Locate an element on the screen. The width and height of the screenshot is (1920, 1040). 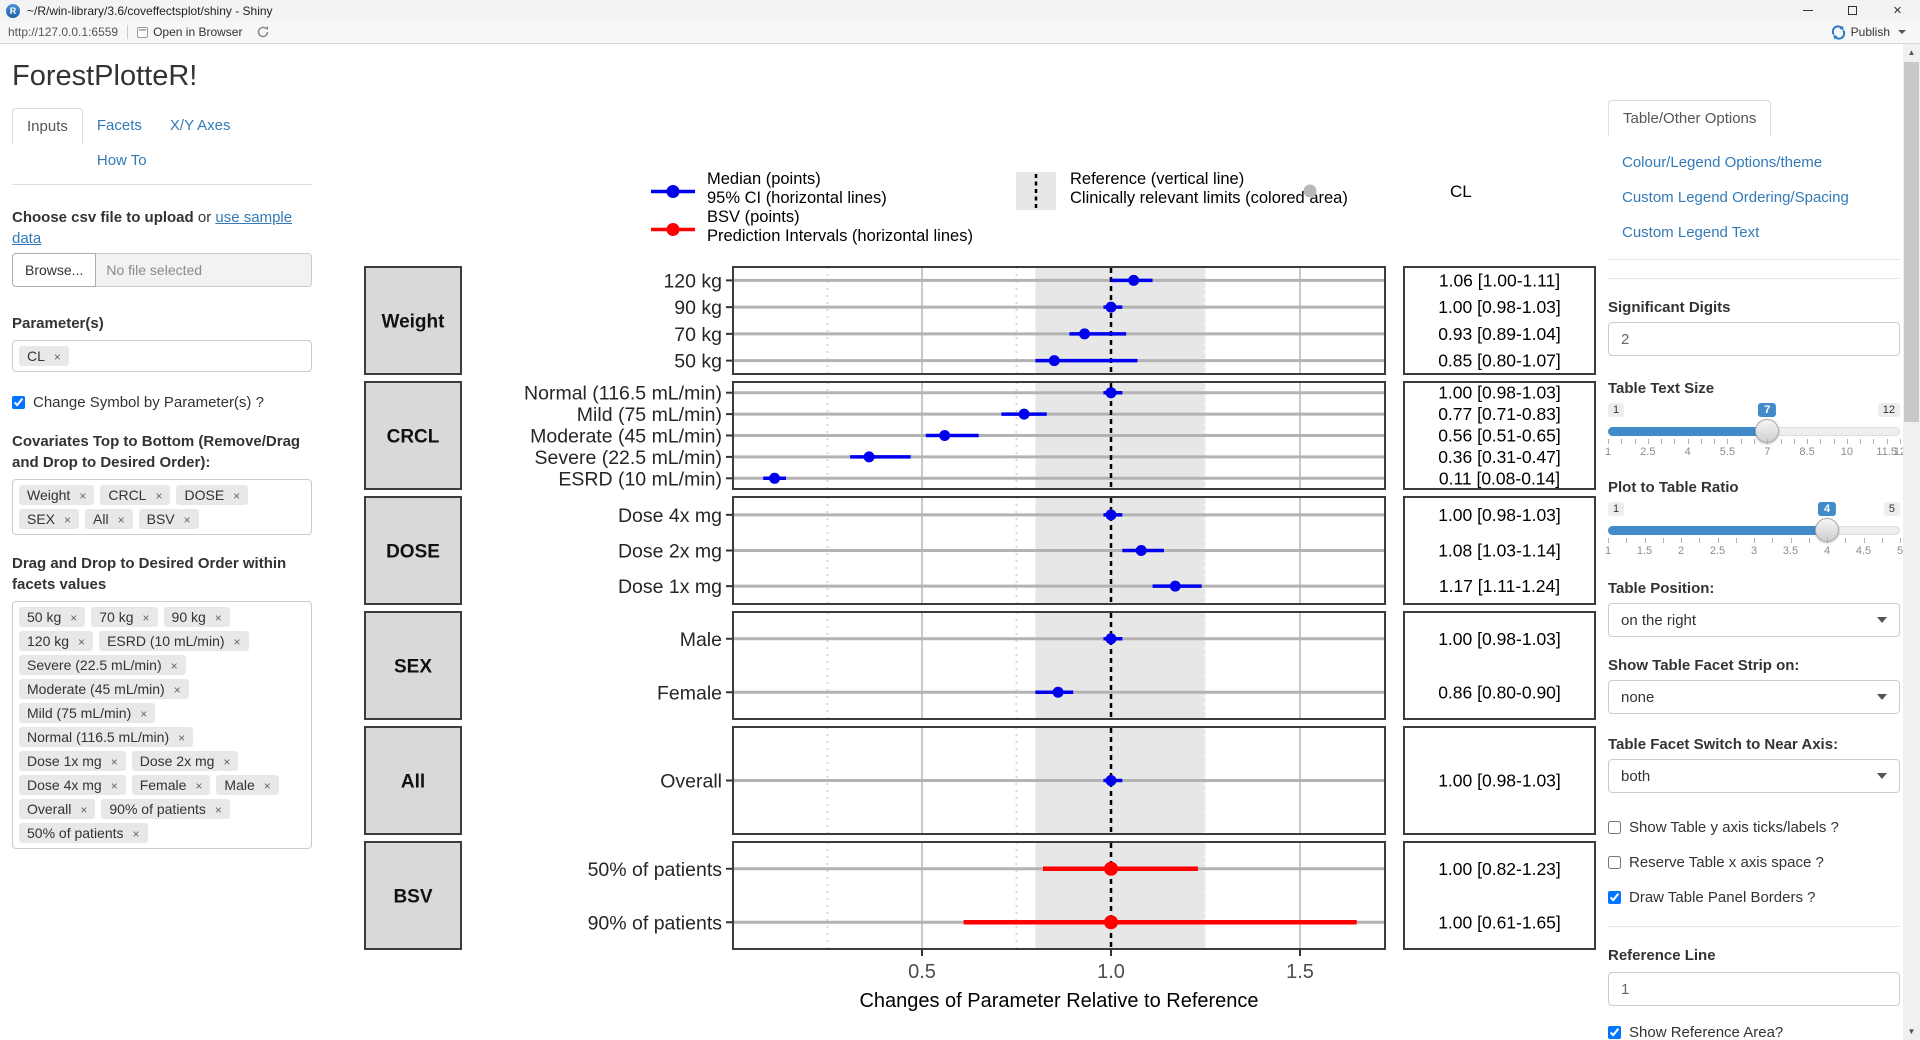
tab-inputs: Inputs is located at coordinates (47, 126).